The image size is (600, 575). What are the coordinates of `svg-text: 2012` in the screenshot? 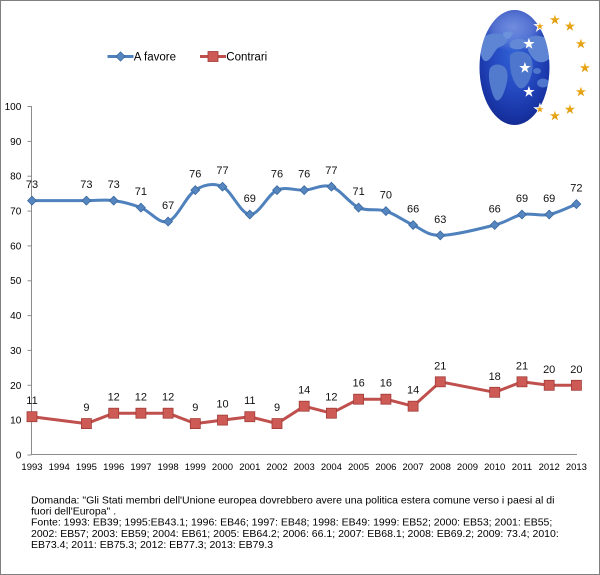 It's located at (549, 467).